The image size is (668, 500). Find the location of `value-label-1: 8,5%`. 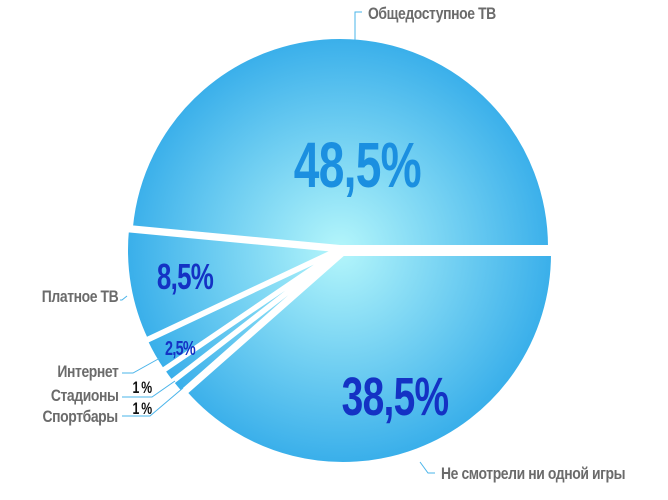

value-label-1: 8,5% is located at coordinates (185, 276).